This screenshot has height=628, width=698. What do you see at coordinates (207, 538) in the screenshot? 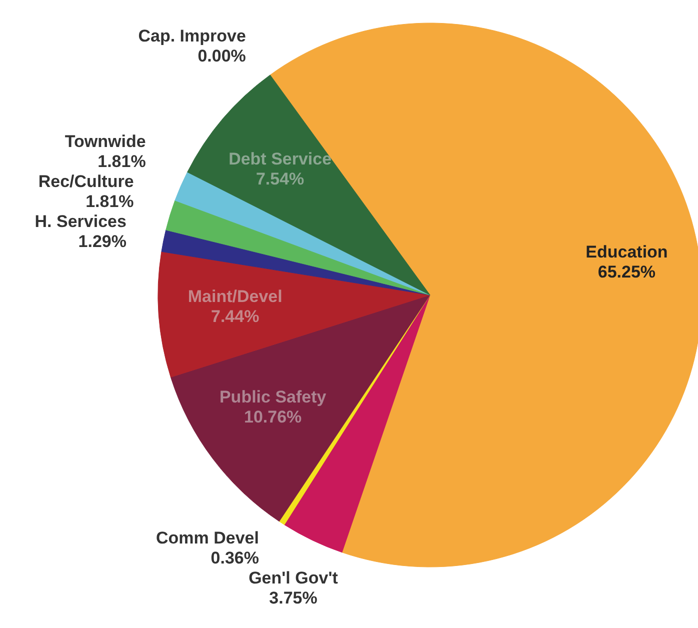
I see `slice-label: Comm Devel` at bounding box center [207, 538].